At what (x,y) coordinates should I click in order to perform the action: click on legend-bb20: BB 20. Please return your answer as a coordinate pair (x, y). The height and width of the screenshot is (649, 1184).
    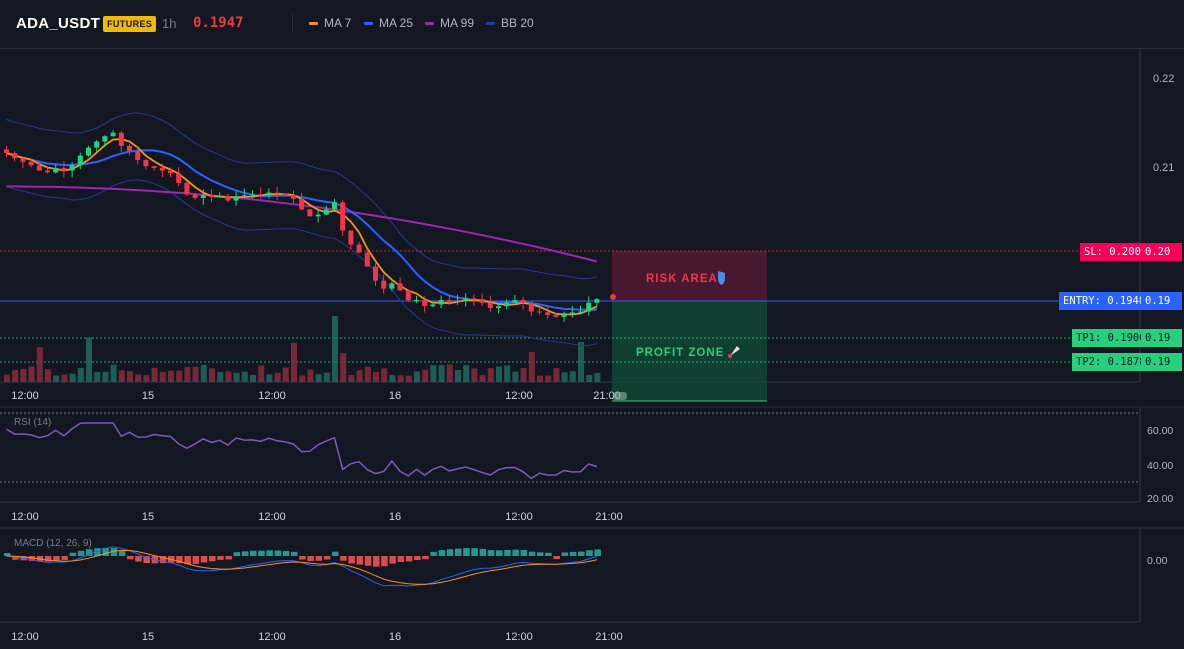
    Looking at the image, I should click on (510, 23).